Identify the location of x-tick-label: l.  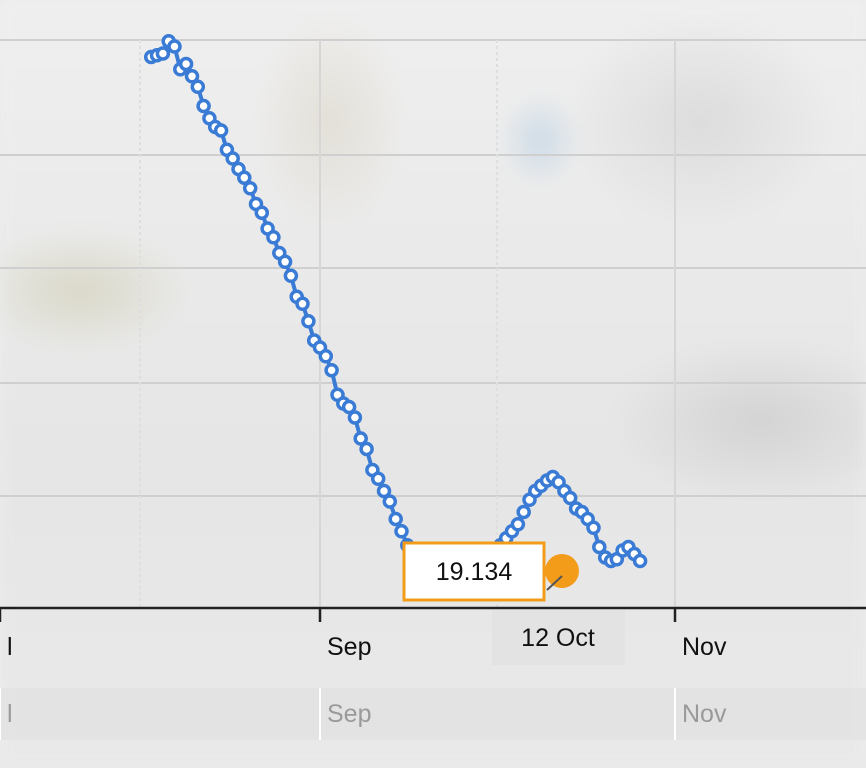
(10, 647).